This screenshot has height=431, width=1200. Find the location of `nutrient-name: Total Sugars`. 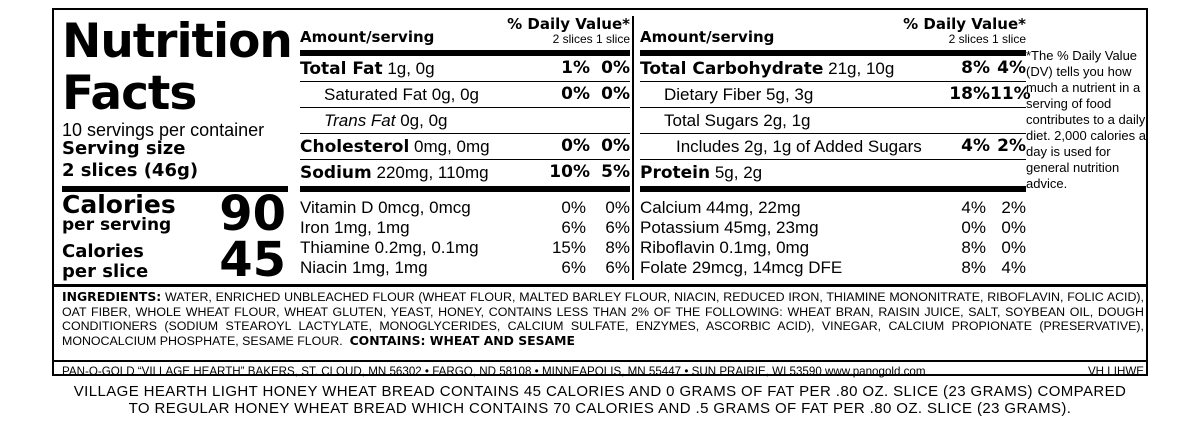

nutrient-name: Total Sugars is located at coordinates (711, 120).